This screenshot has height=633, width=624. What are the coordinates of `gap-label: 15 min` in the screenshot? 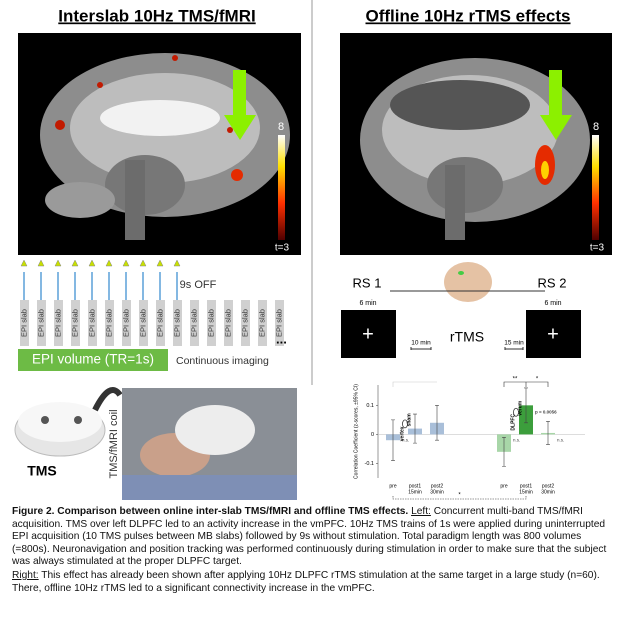 It's located at (514, 343).